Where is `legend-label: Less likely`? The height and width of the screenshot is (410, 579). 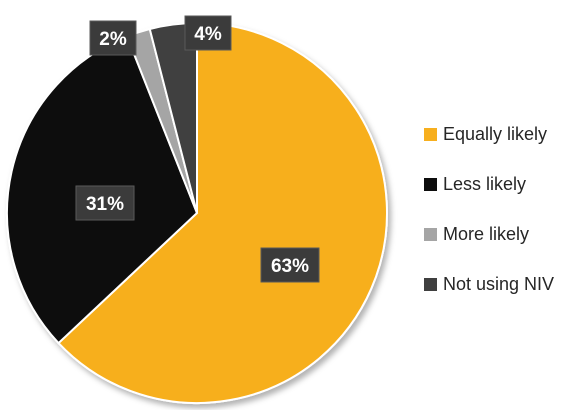
legend-label: Less likely is located at coordinates (485, 183).